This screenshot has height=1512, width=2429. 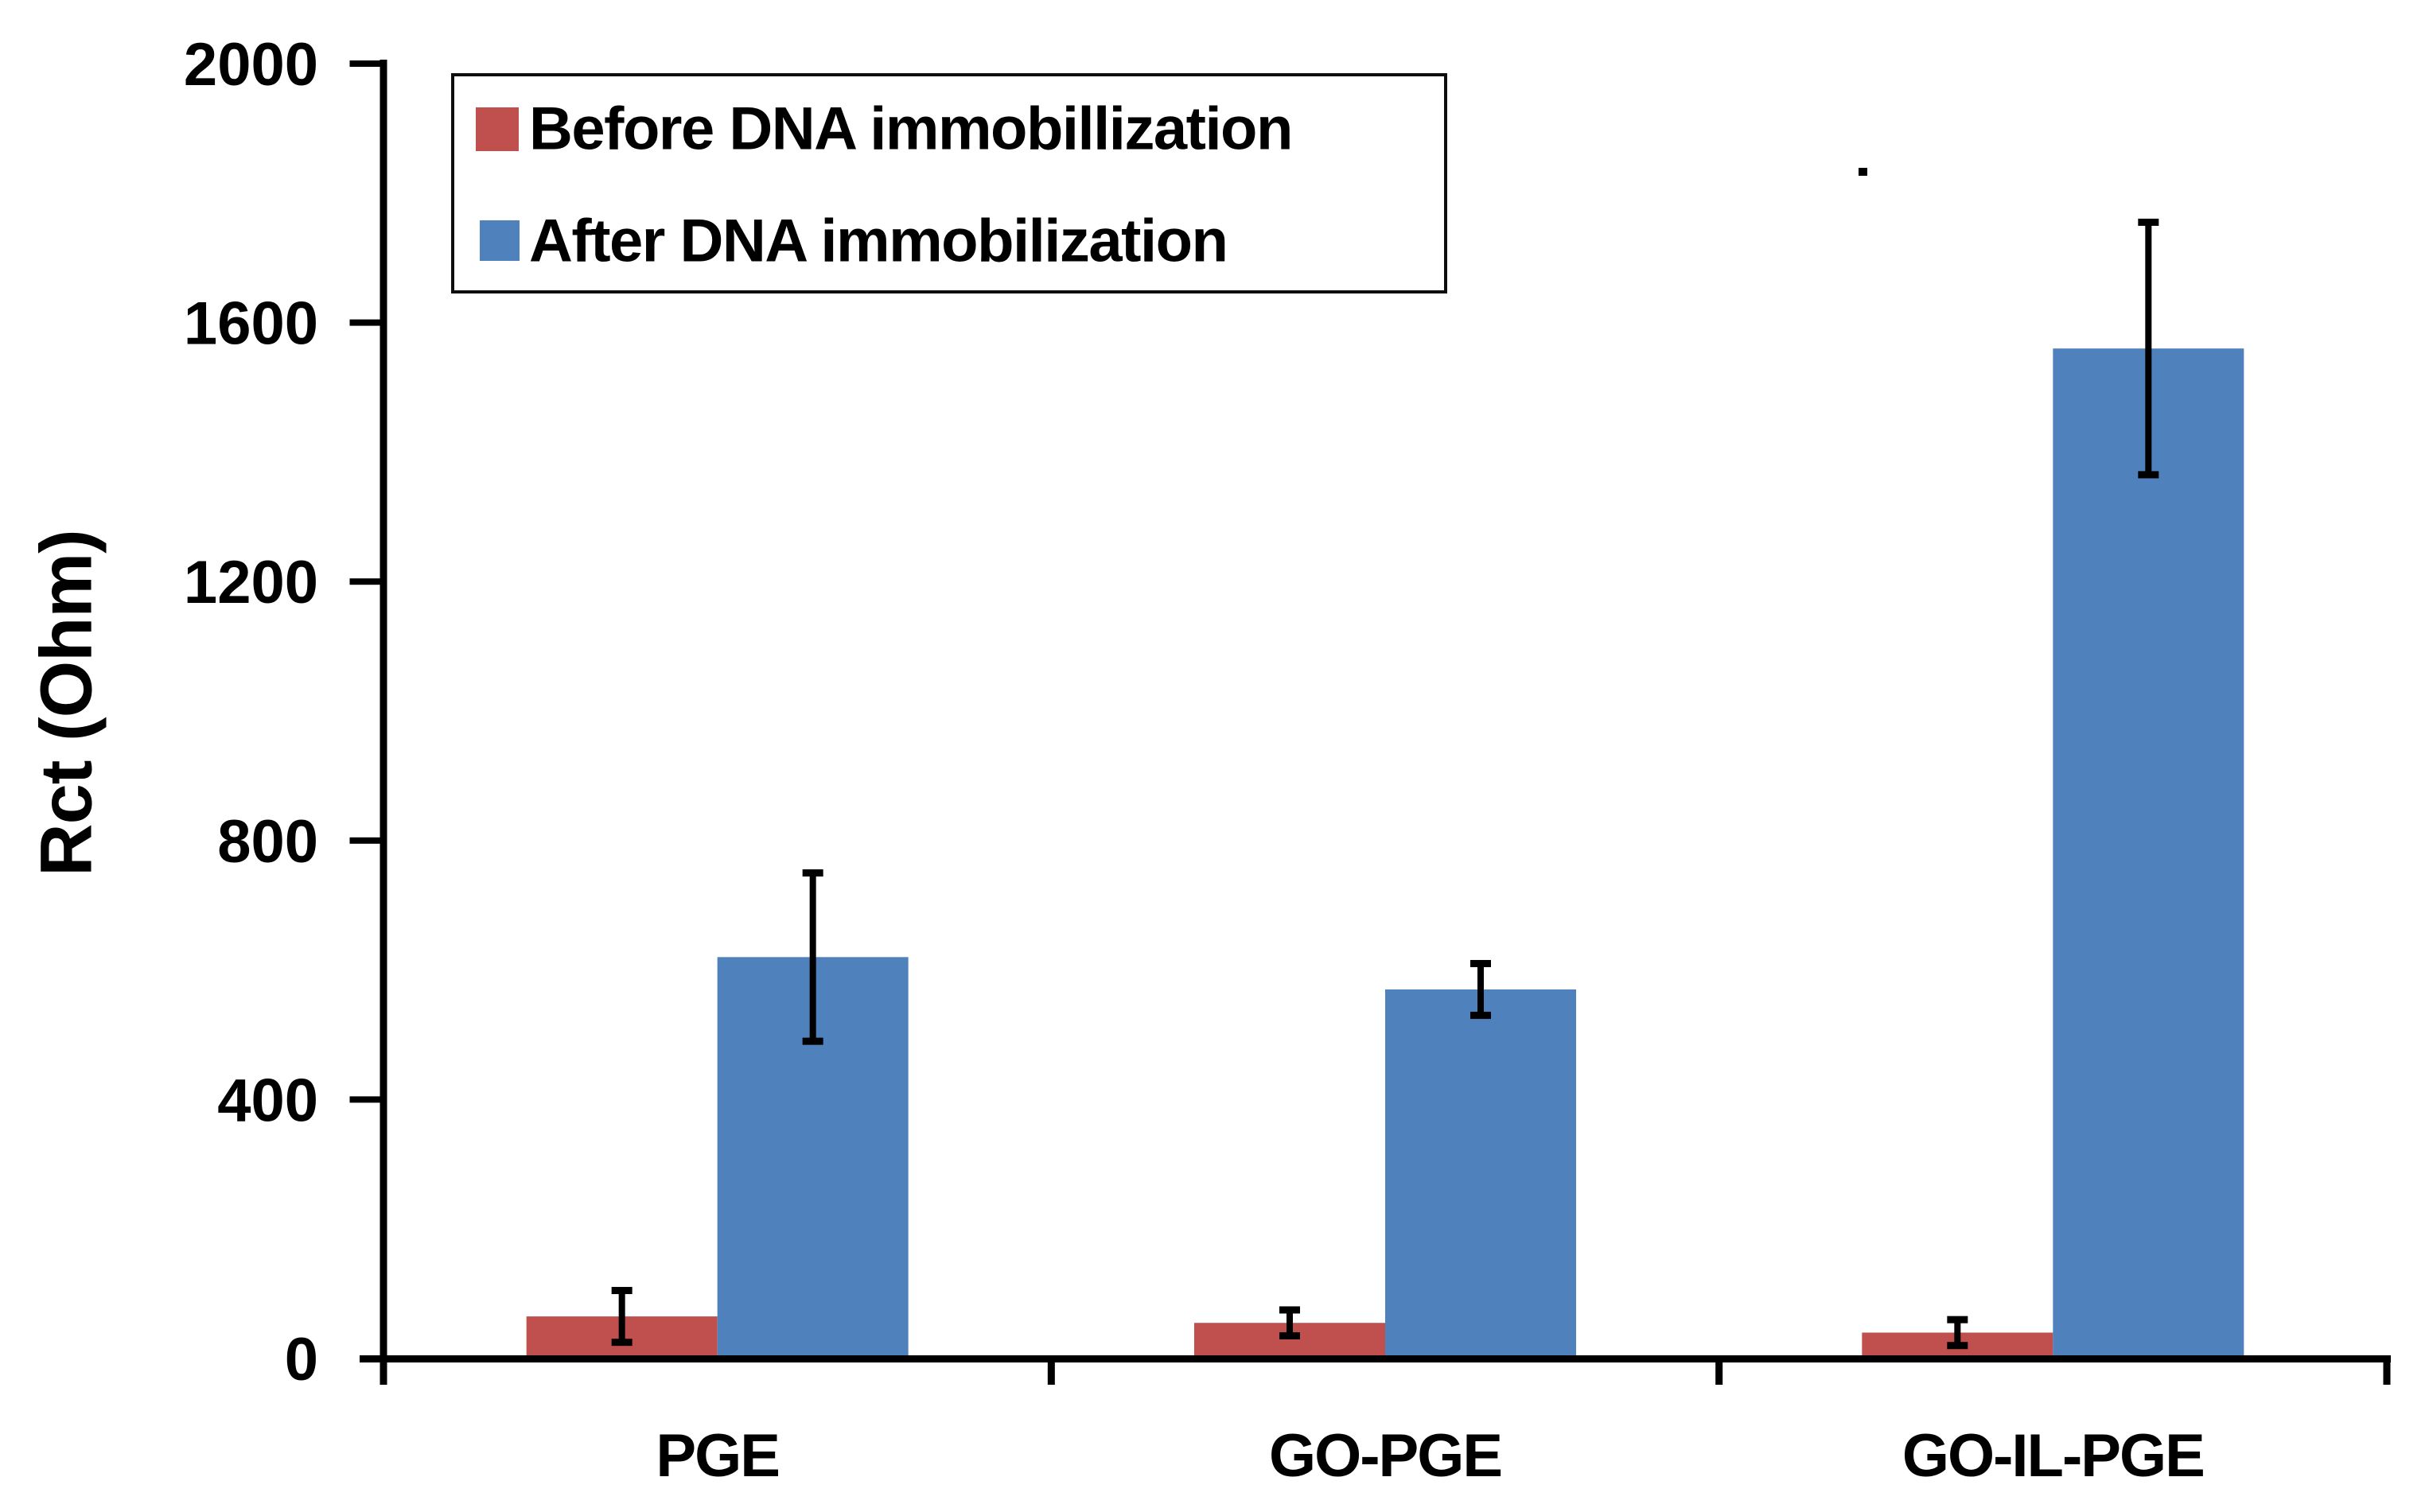 What do you see at coordinates (1480, 1174) in the screenshot?
I see `bar-GO-PGE-after` at bounding box center [1480, 1174].